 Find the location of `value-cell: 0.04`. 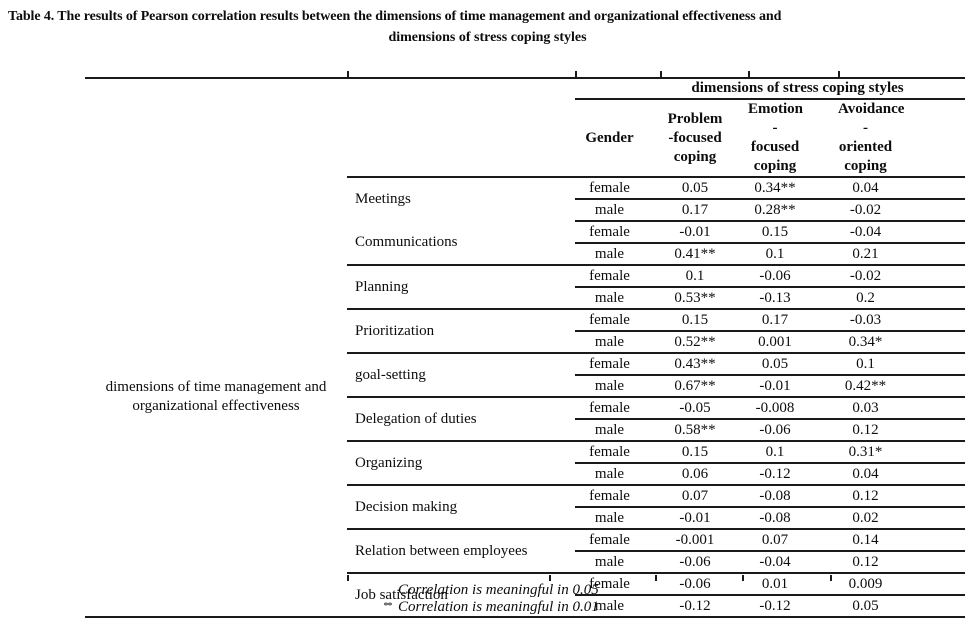

value-cell: 0.04 is located at coordinates (901, 188).